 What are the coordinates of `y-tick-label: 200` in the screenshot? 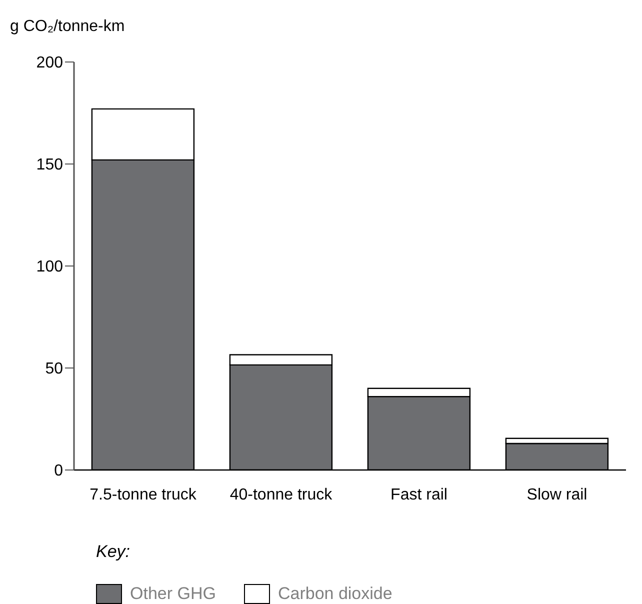 It's located at (50, 63).